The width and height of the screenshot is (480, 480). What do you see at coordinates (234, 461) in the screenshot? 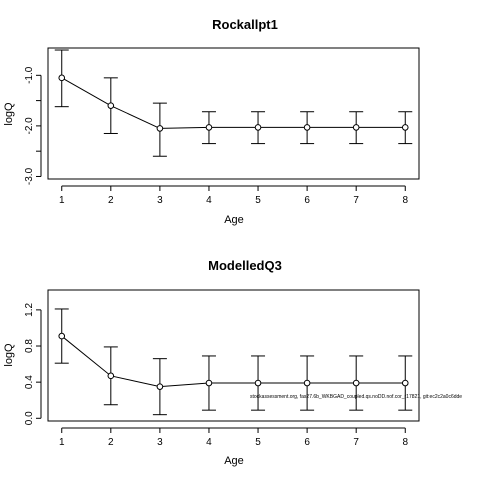
I see `x-axis-label-2: Age` at bounding box center [234, 461].